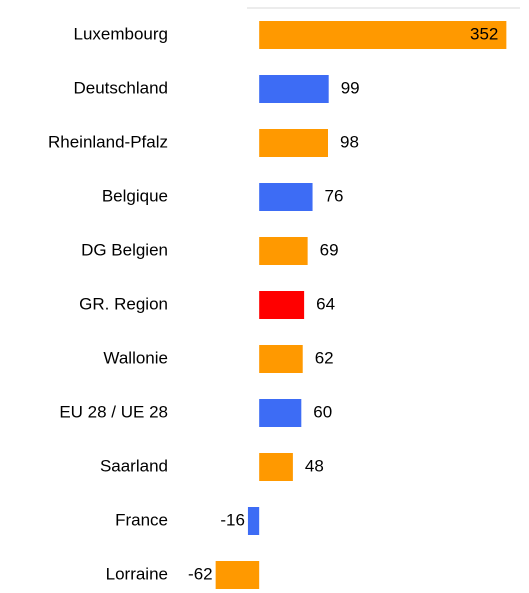 The height and width of the screenshot is (593, 529). What do you see at coordinates (329, 249) in the screenshot?
I see `value-label: 69` at bounding box center [329, 249].